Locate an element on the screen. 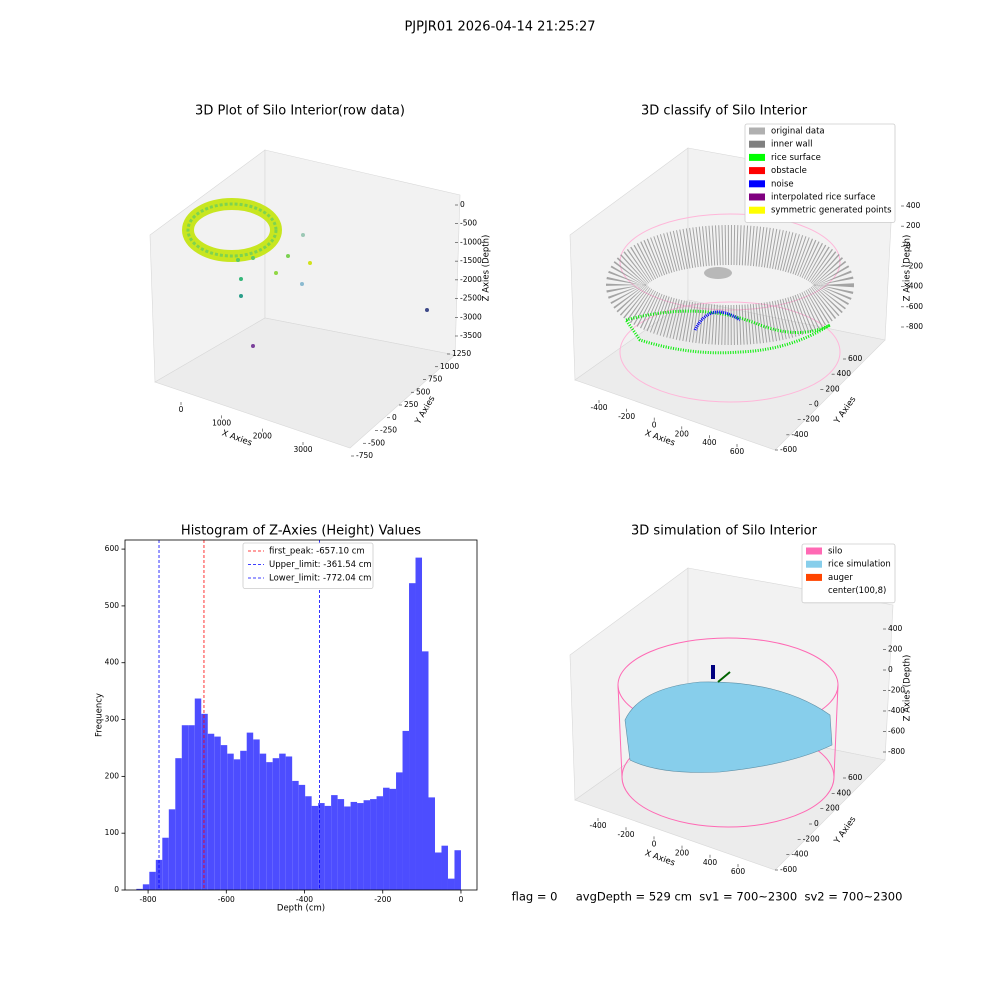 The image size is (1000, 1000). y-tick-label: 600 is located at coordinates (855, 777).